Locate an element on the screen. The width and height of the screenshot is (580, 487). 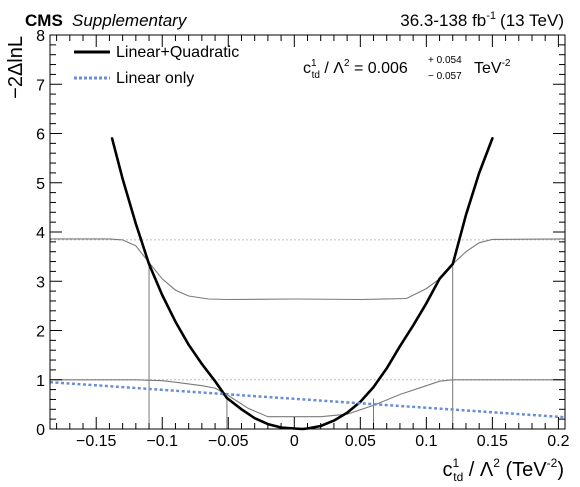
result-param-sup: 1 is located at coordinates (314, 63).